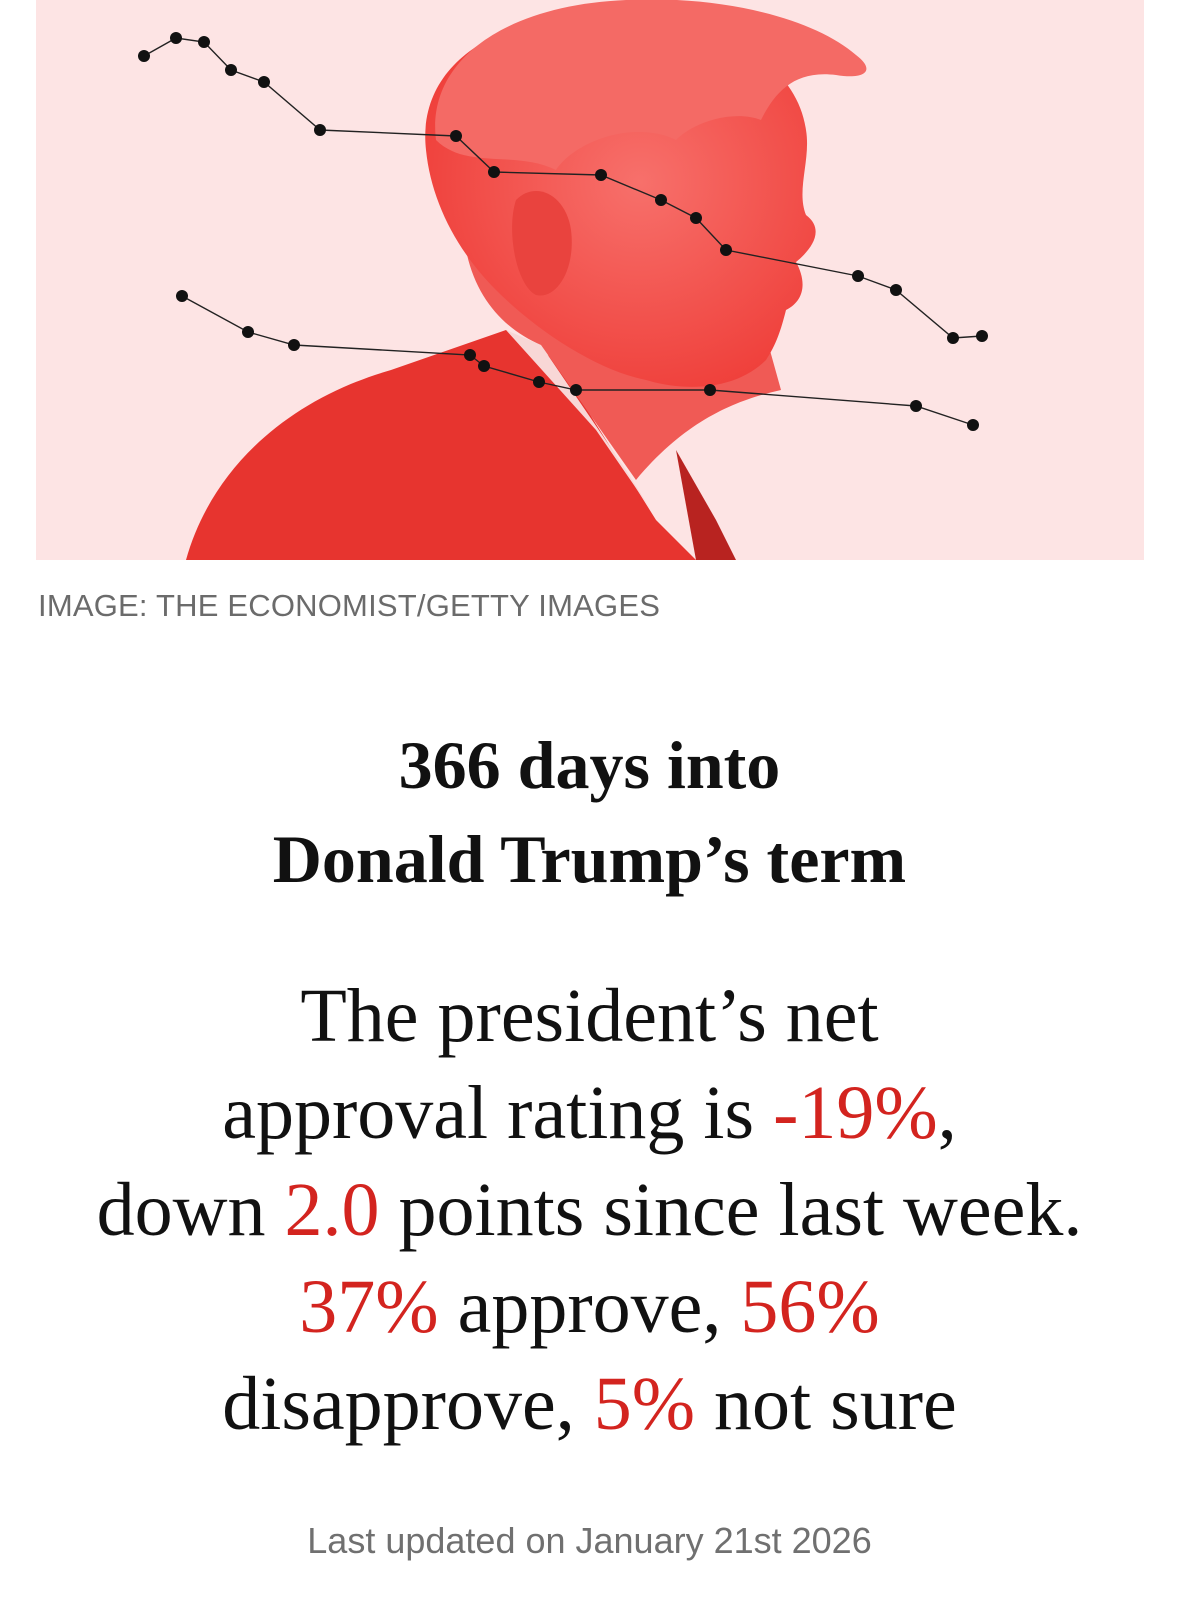 The image size is (1179, 1610). I want to click on summary-text: approval rating is, so click(498, 1113).